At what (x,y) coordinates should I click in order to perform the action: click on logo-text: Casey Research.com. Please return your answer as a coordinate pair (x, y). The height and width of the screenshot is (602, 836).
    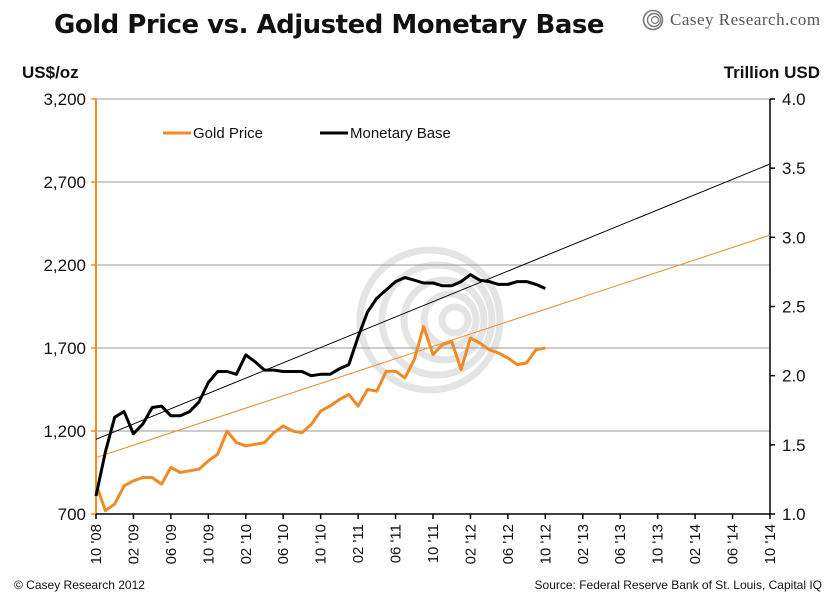
    Looking at the image, I should click on (745, 19).